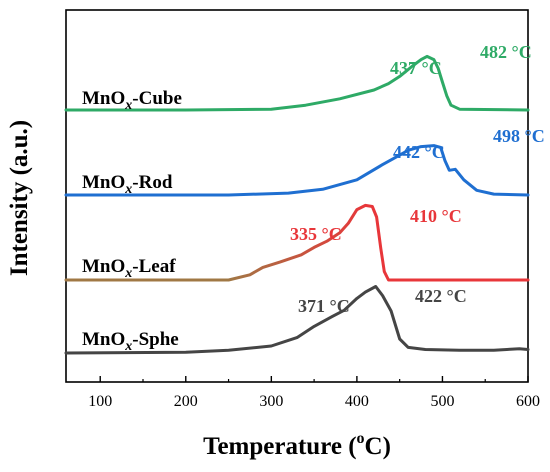 The width and height of the screenshot is (550, 472). Describe the element at coordinates (157, 98) in the screenshot. I see `series-label-suffix: -Cube` at that location.